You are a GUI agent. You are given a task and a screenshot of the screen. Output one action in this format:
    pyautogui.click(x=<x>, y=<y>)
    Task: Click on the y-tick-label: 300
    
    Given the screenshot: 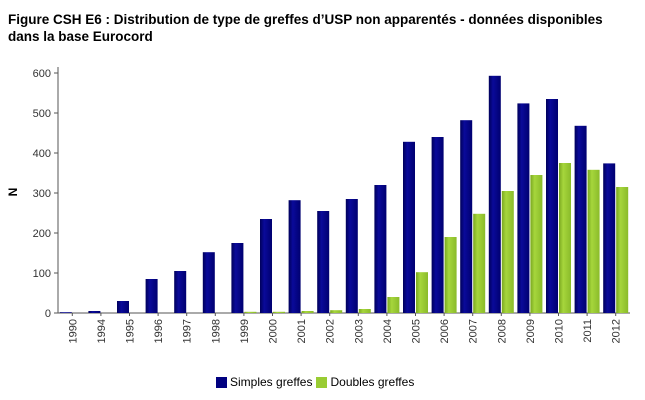 What is the action you would take?
    pyautogui.click(x=42, y=194)
    